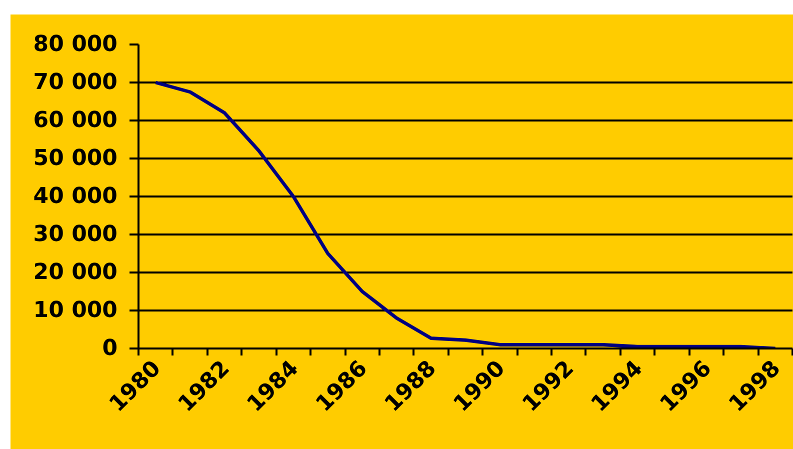  What do you see at coordinates (75, 44) in the screenshot?
I see `y-tick-label: 80 000` at bounding box center [75, 44].